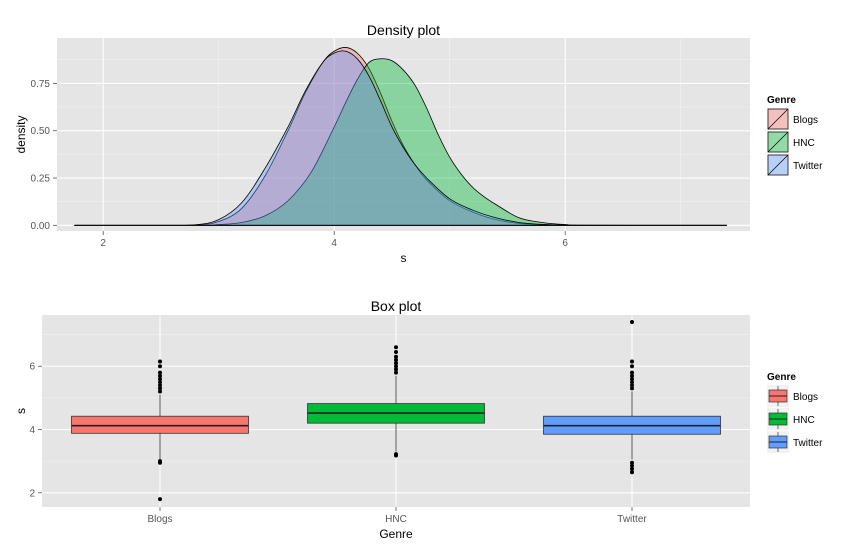  I want to click on box-legend-title: Genre, so click(781, 377).